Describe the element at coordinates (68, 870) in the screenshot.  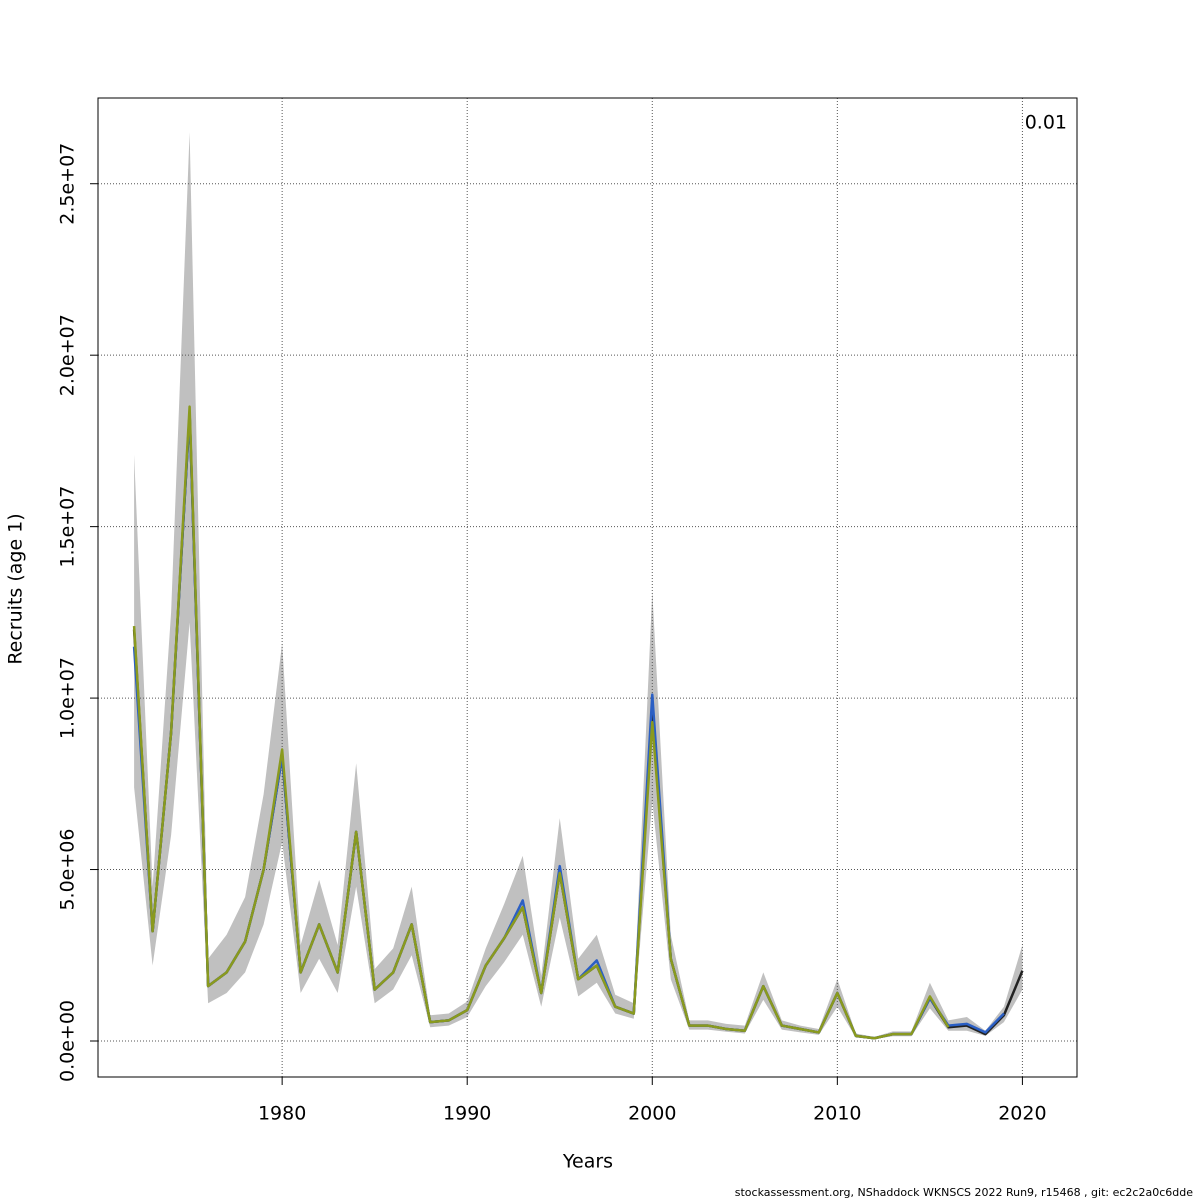
I see `y-tick-label: 5.0e+06` at that location.